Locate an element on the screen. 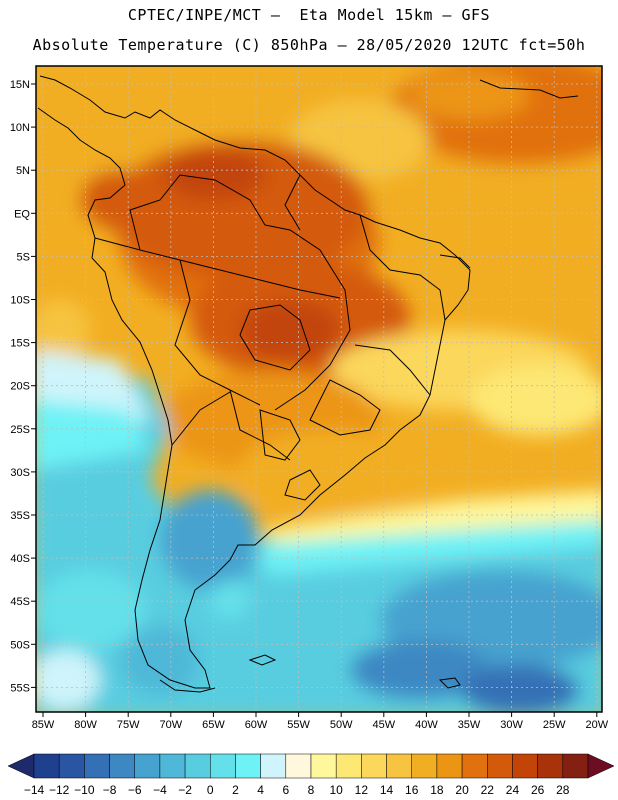 Image resolution: width=618 pixels, height=800 pixels. lat-label: EQ is located at coordinates (22, 214).